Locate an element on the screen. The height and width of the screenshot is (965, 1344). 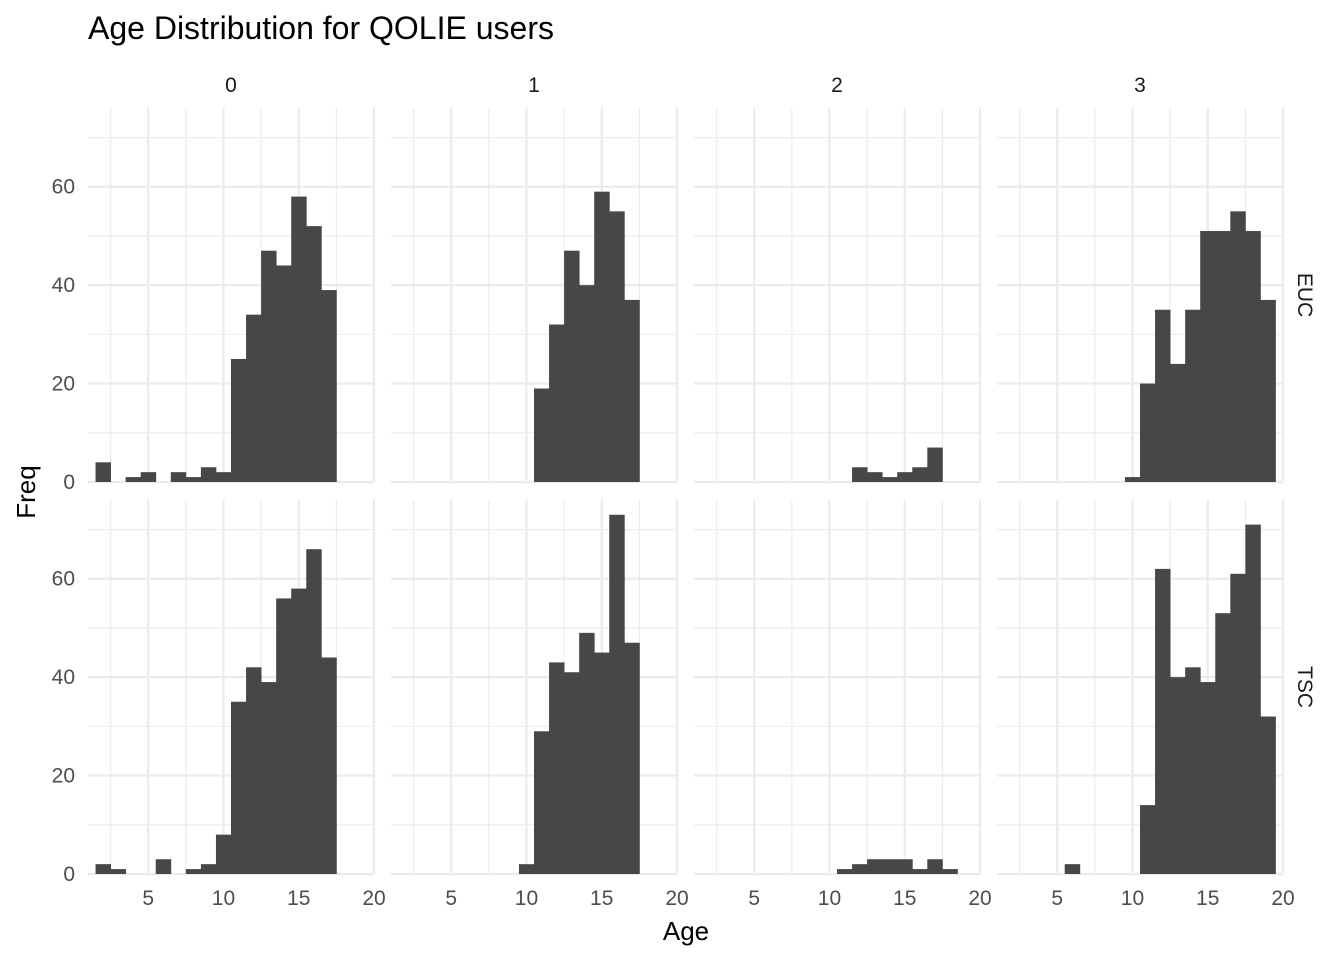
y-axis-title: Freq is located at coordinates (26, 491).